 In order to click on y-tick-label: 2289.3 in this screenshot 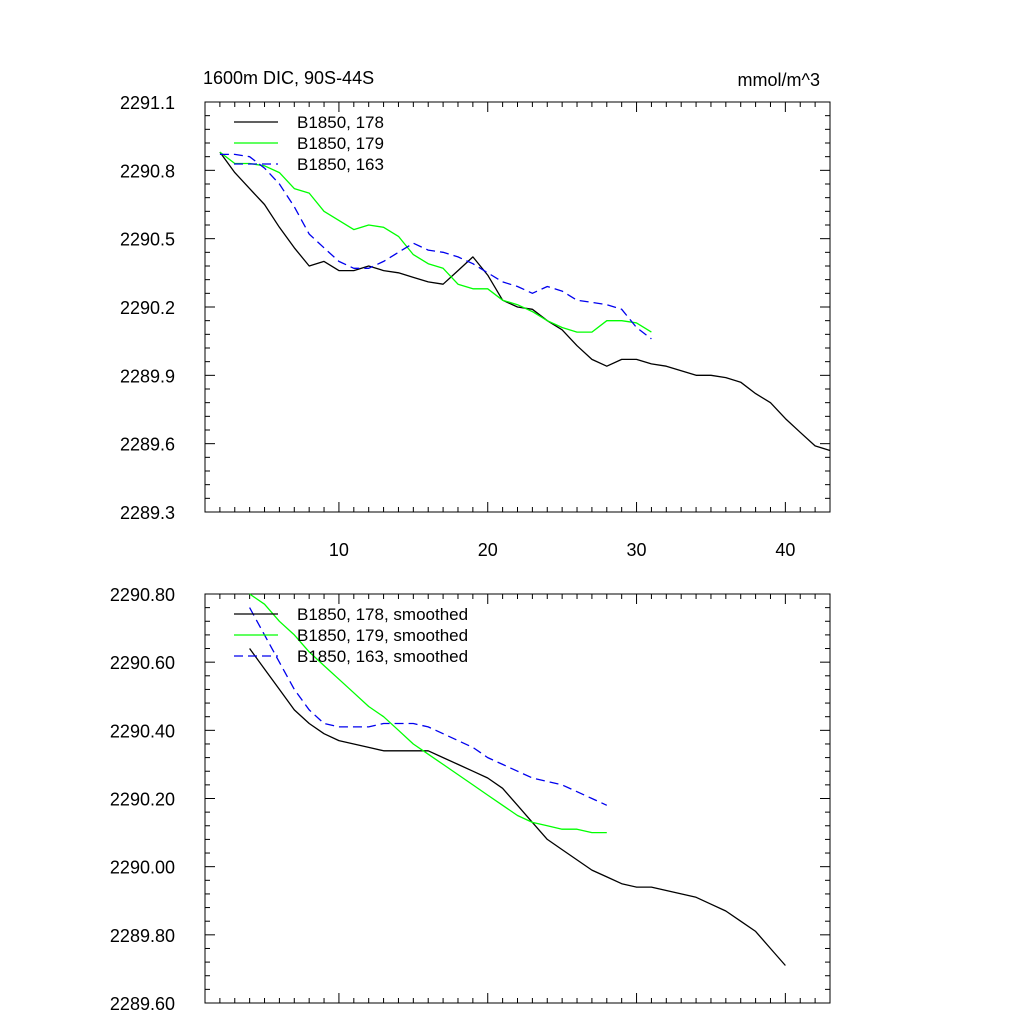, I will do `click(147, 513)`.